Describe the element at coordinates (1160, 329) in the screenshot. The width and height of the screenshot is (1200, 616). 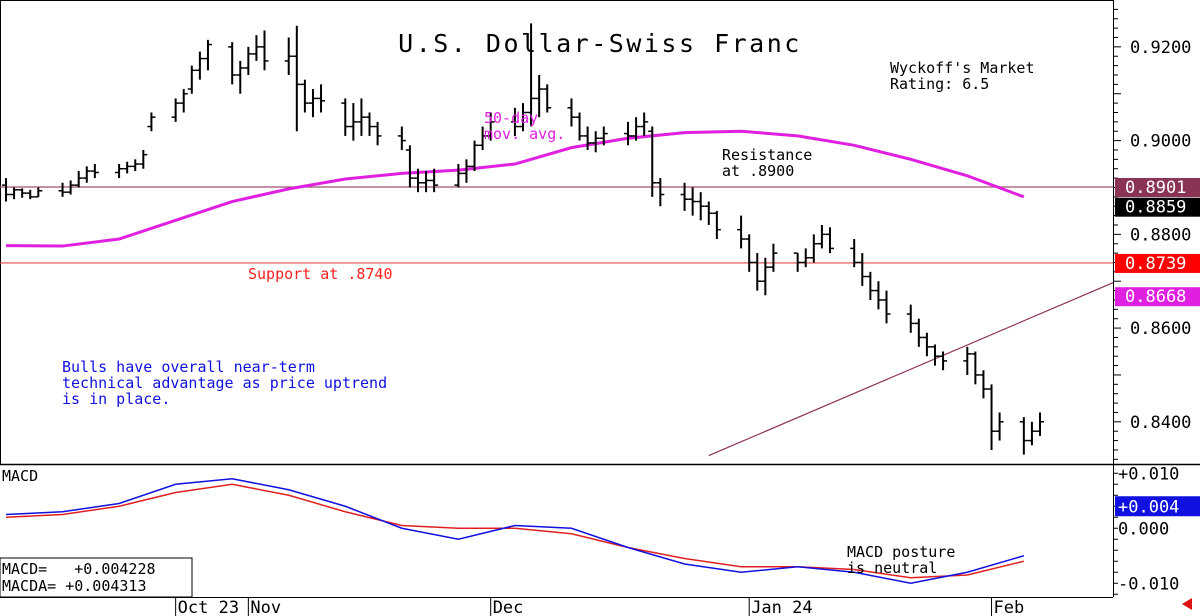
I see `price-tick-label: 0.8600` at that location.